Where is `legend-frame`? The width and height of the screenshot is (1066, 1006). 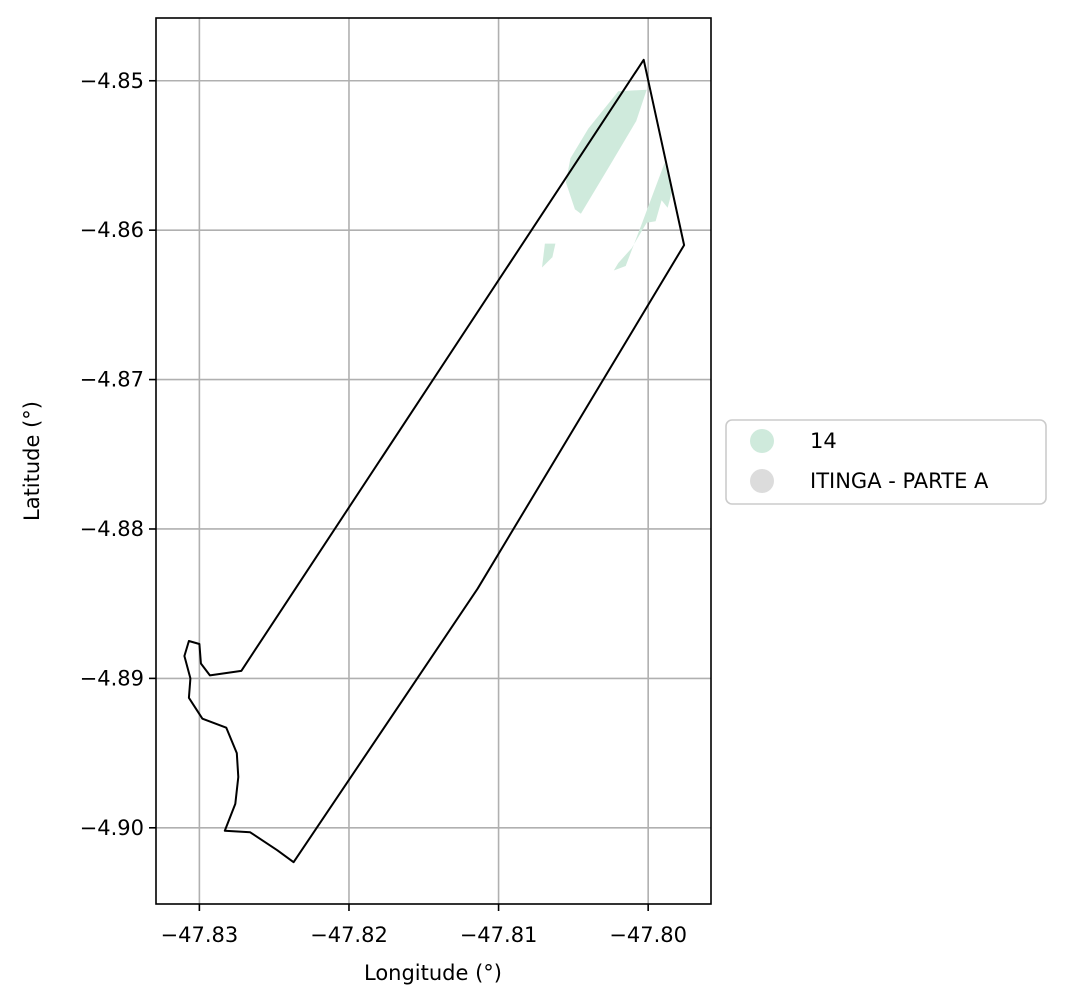 legend-frame is located at coordinates (886, 462).